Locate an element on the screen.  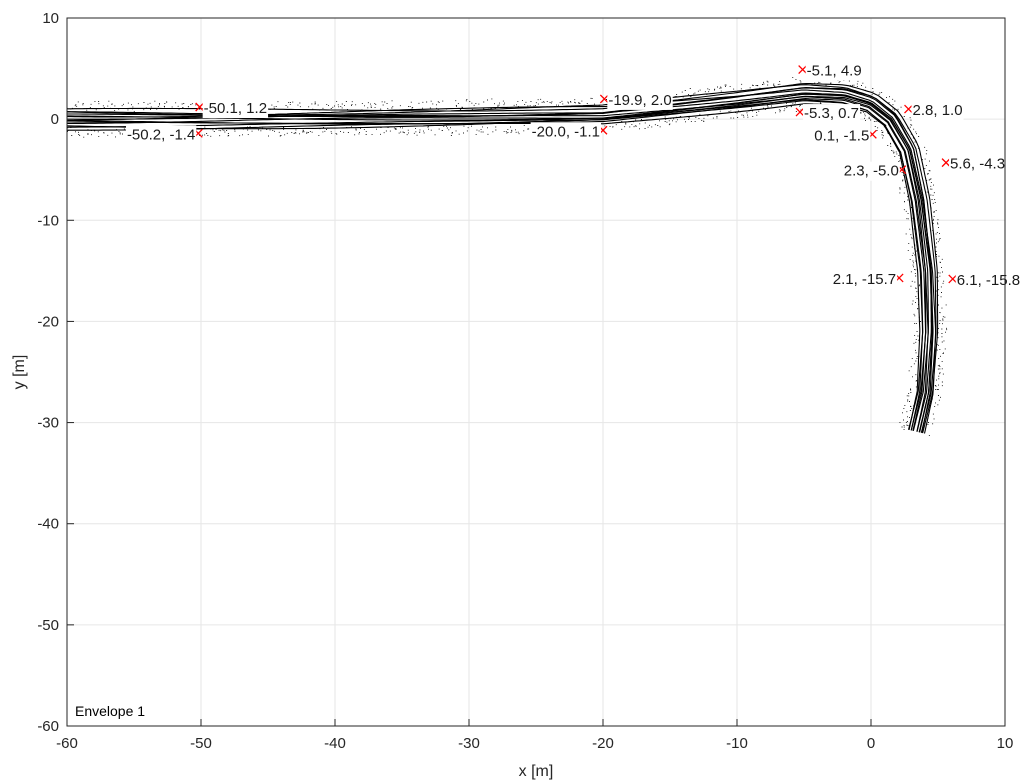
annotation-label: -5.3, 0.7 is located at coordinates (831, 113).